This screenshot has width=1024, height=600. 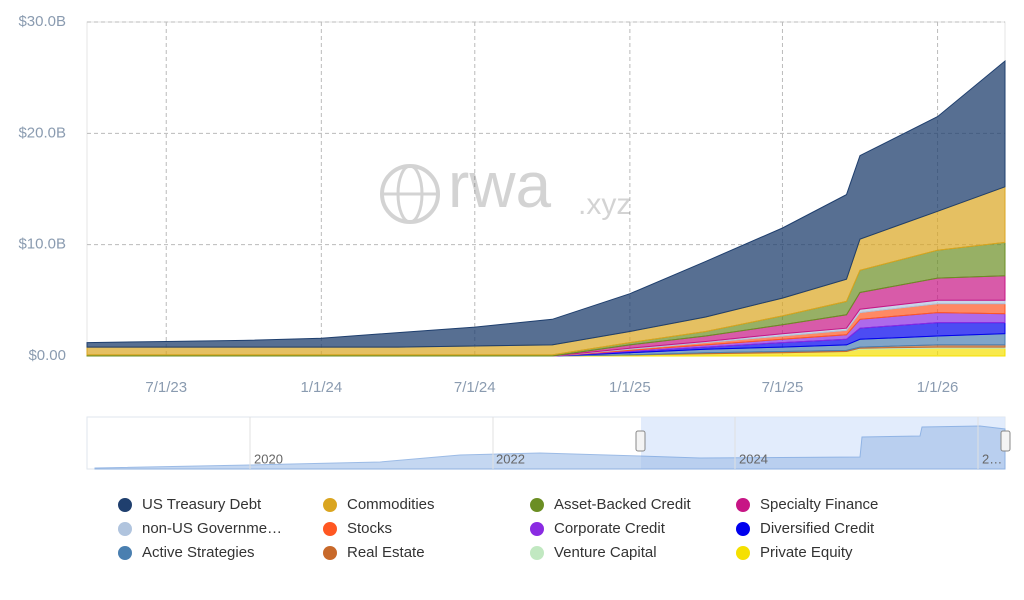 What do you see at coordinates (369, 528) in the screenshot?
I see `legend-label: Stocks` at bounding box center [369, 528].